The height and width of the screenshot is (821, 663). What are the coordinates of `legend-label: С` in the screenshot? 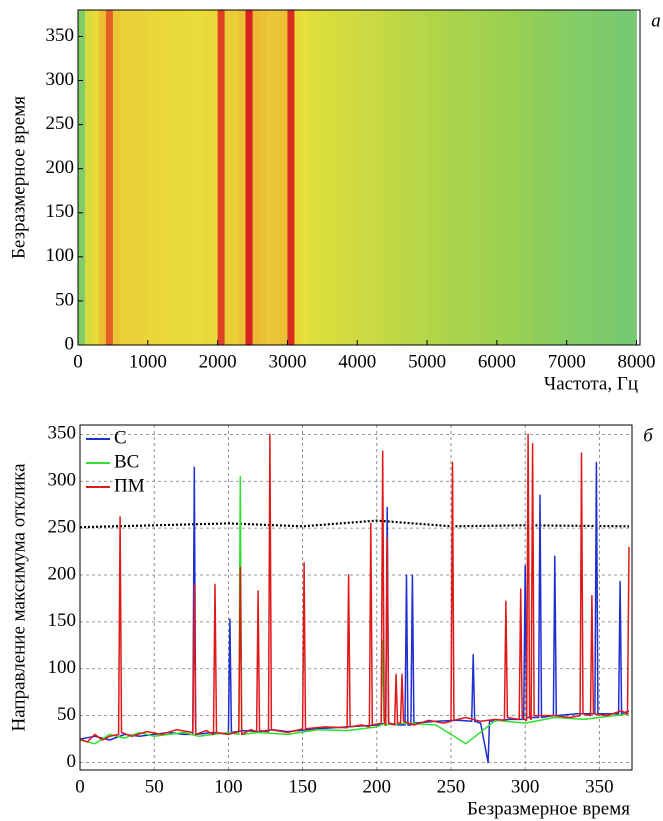 It's located at (120, 437).